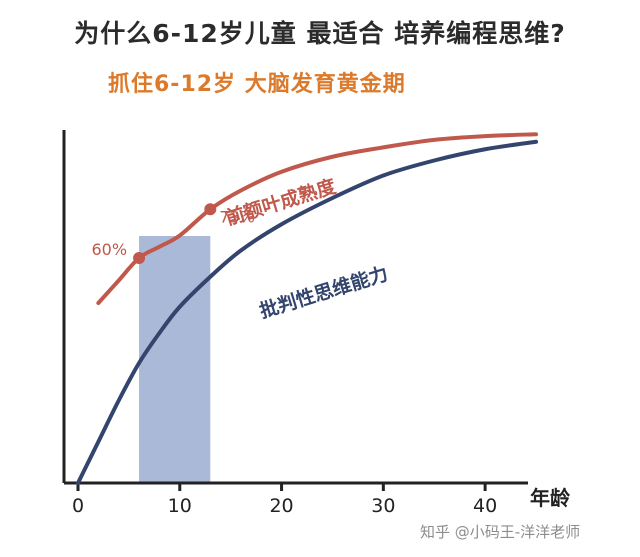 This screenshot has height=557, width=640. What do you see at coordinates (485, 506) in the screenshot?
I see `x-tick-label: 40` at bounding box center [485, 506].